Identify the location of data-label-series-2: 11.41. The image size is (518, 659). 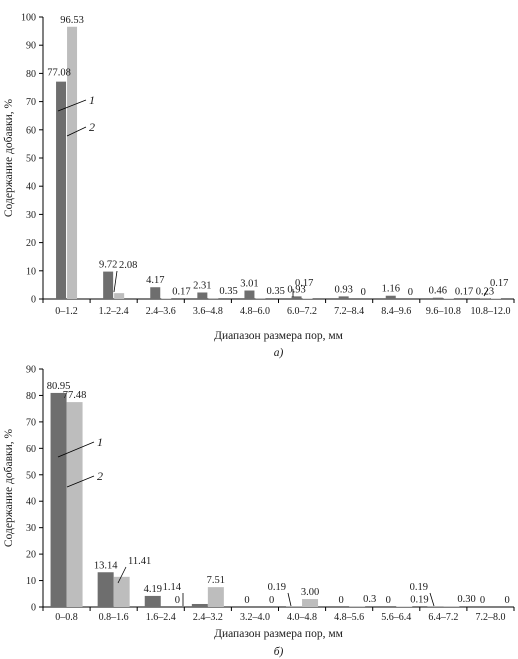
(139, 561).